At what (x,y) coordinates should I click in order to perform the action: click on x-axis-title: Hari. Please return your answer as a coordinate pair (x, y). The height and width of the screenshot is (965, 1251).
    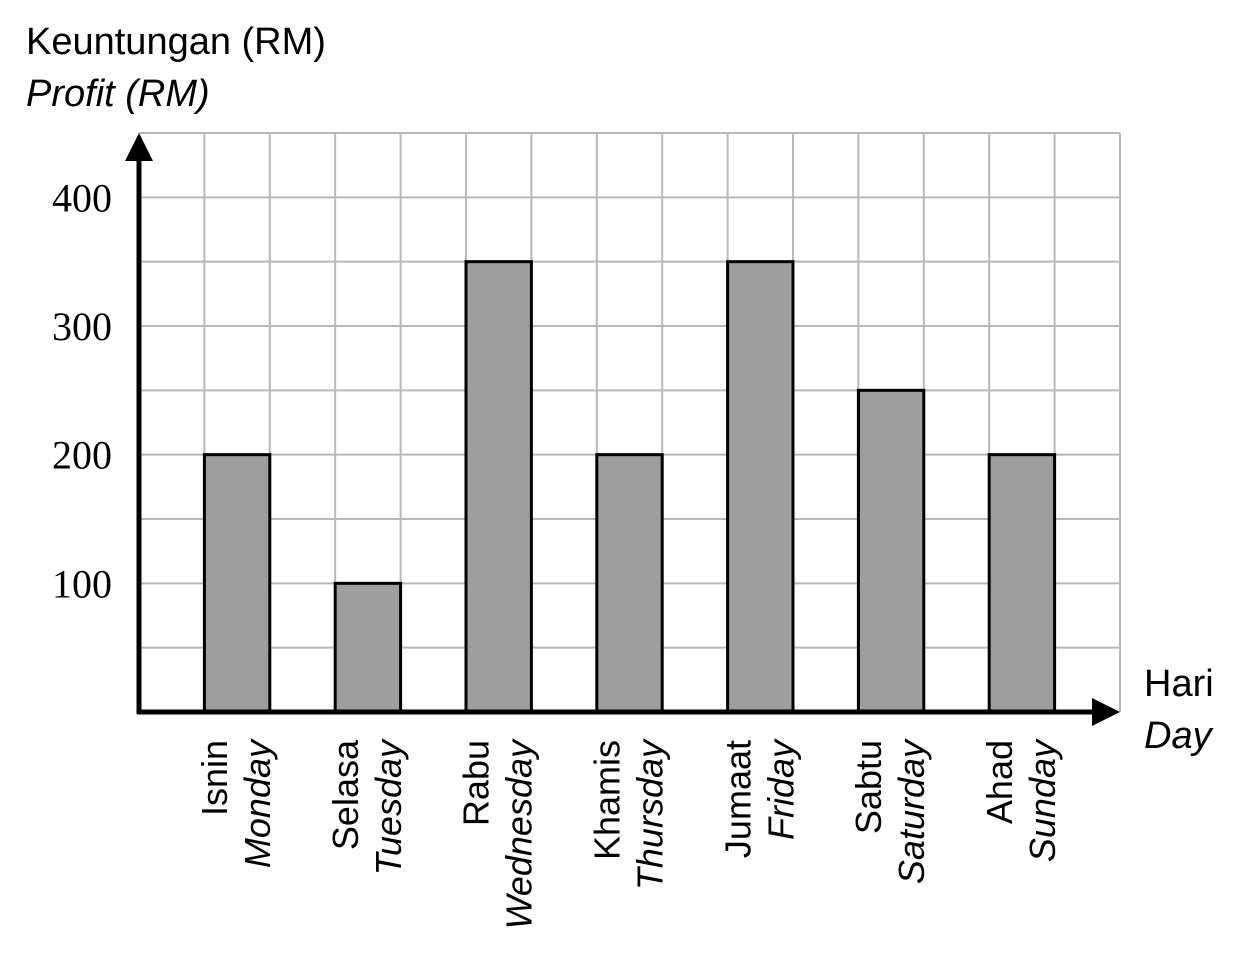
    Looking at the image, I should click on (1179, 684).